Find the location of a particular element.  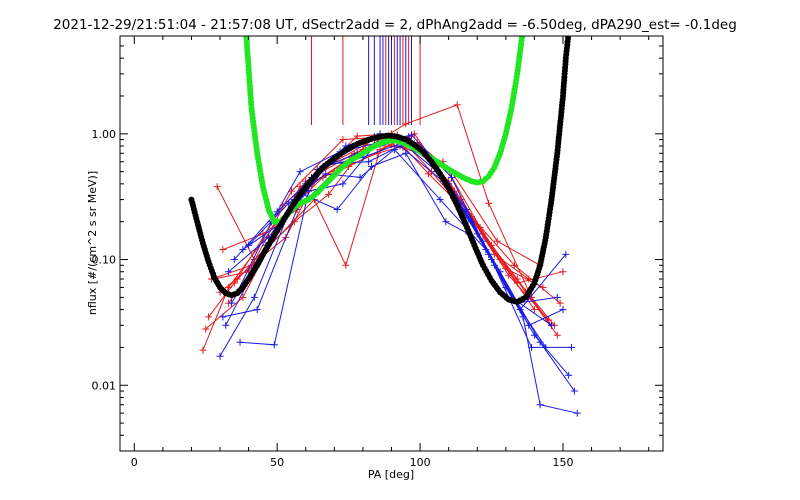

fit-point-green is located at coordinates (522, 38).